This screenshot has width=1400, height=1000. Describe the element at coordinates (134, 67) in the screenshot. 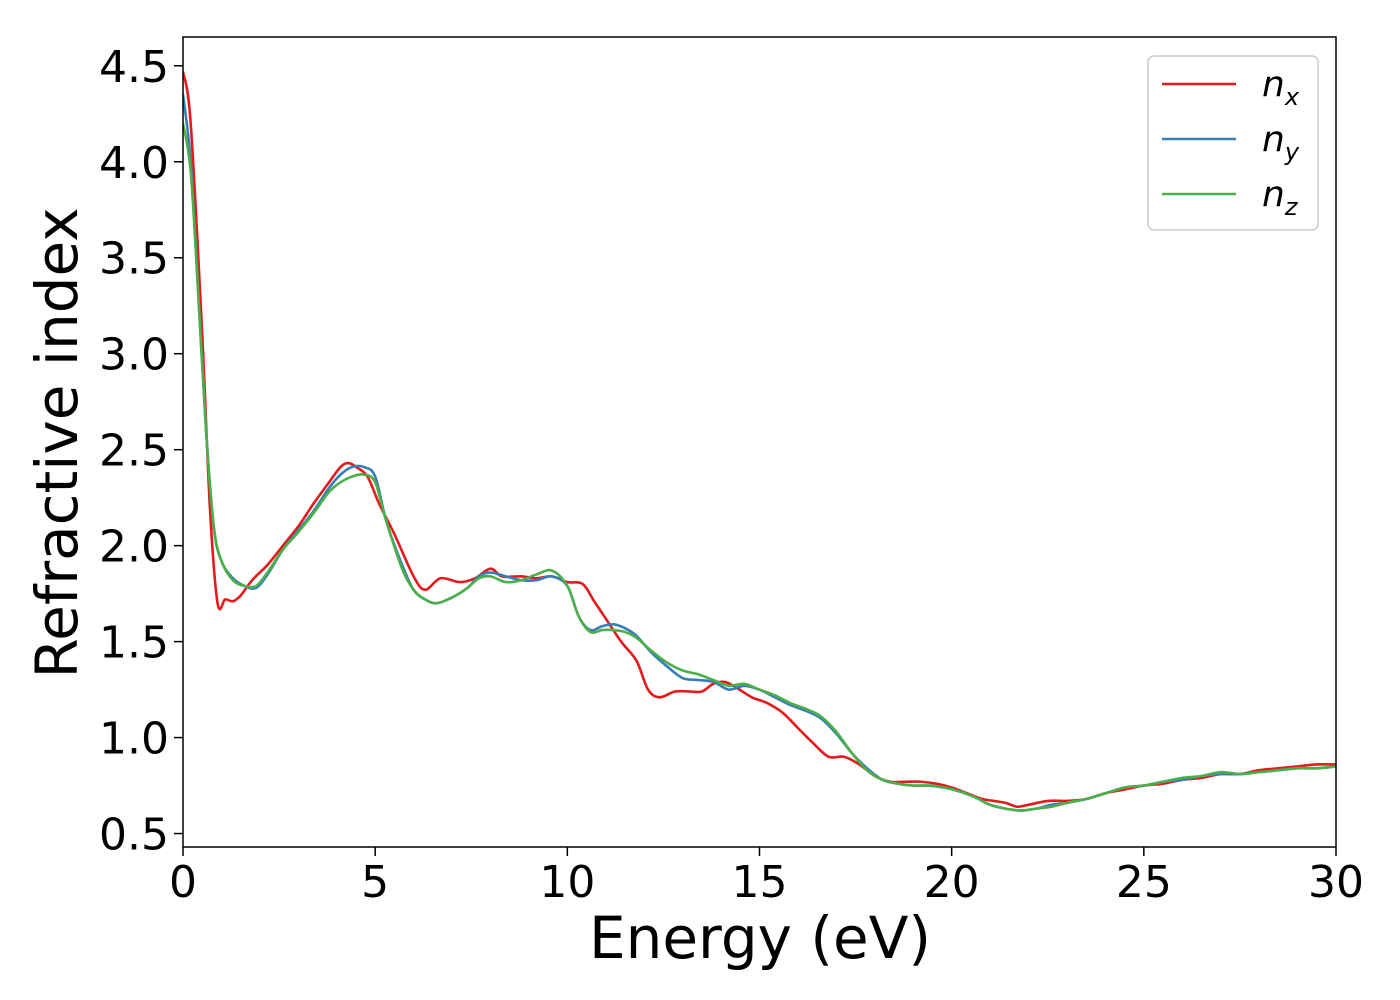

I see `y-tick-label: 4.5` at that location.